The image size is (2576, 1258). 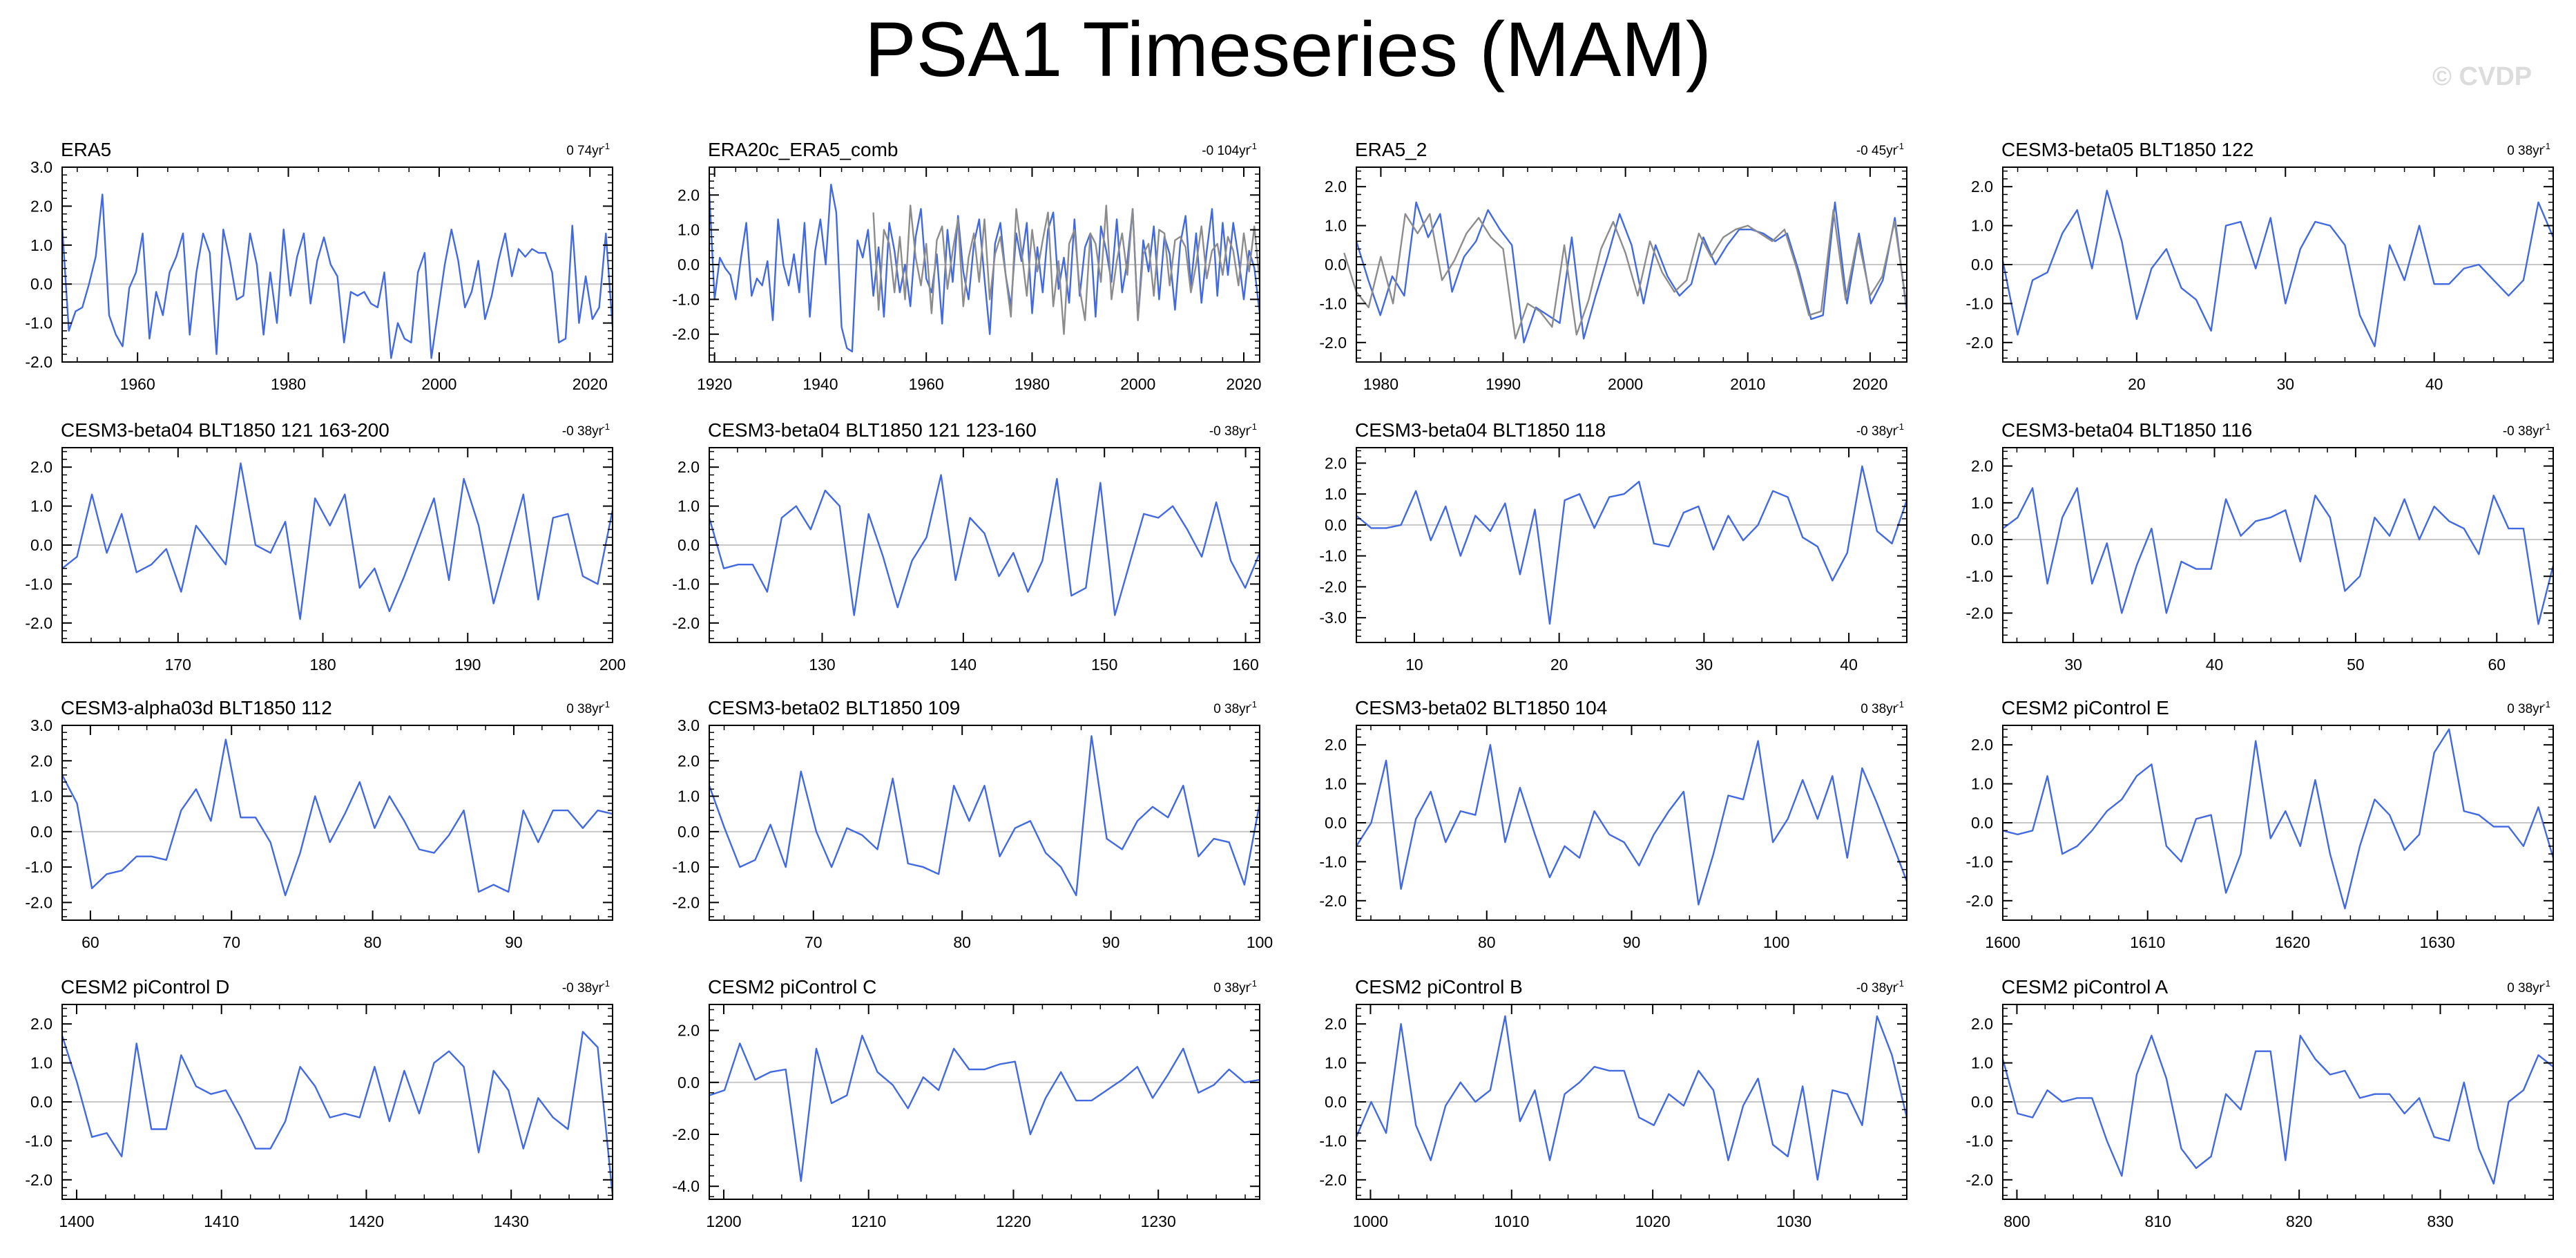 I want to click on series-line-secondary, so click(x=1625, y=274).